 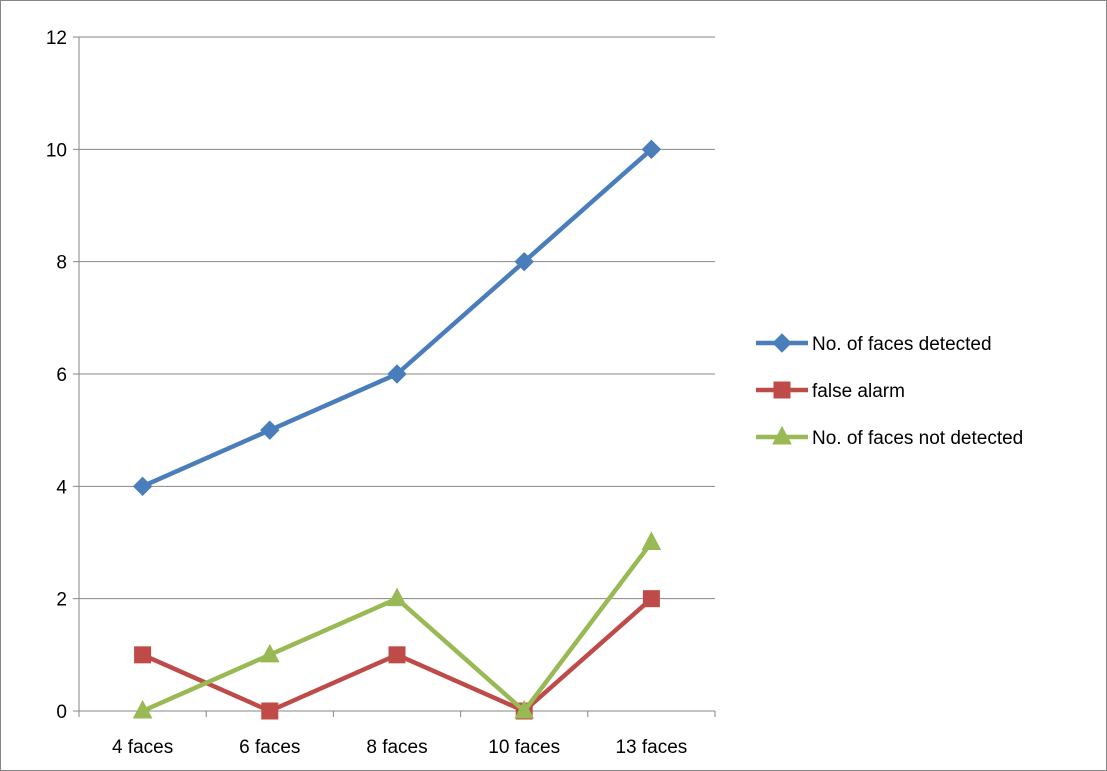 I want to click on legend-label: false alarm, so click(x=858, y=391).